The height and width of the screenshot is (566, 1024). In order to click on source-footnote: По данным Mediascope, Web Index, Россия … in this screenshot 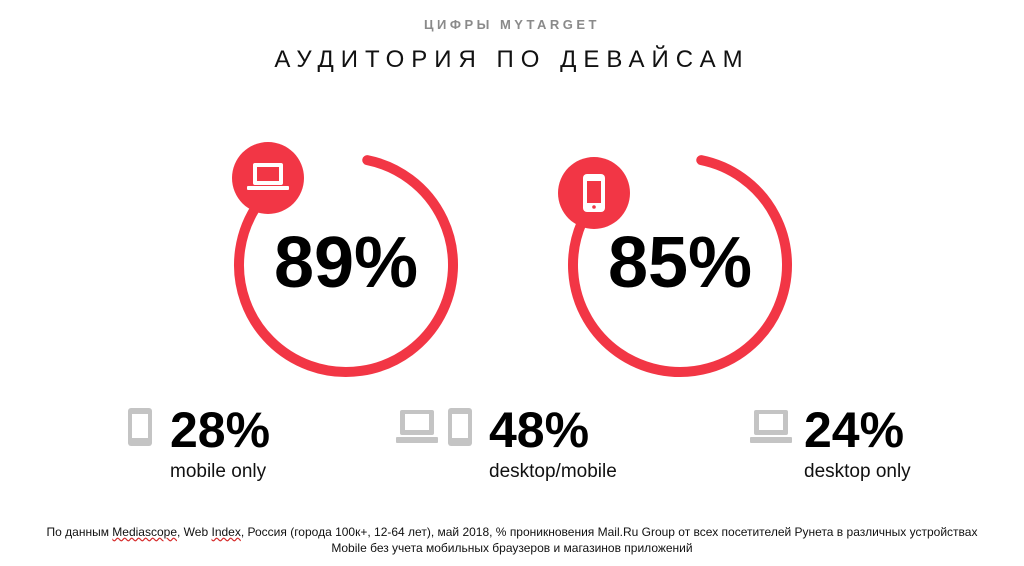, I will do `click(512, 540)`.